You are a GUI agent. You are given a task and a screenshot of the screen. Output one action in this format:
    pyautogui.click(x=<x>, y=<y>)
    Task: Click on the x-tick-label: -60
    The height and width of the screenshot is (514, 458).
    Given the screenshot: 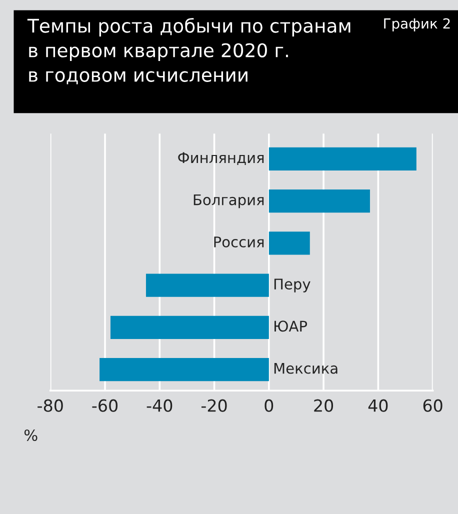 What is the action you would take?
    pyautogui.click(x=105, y=405)
    